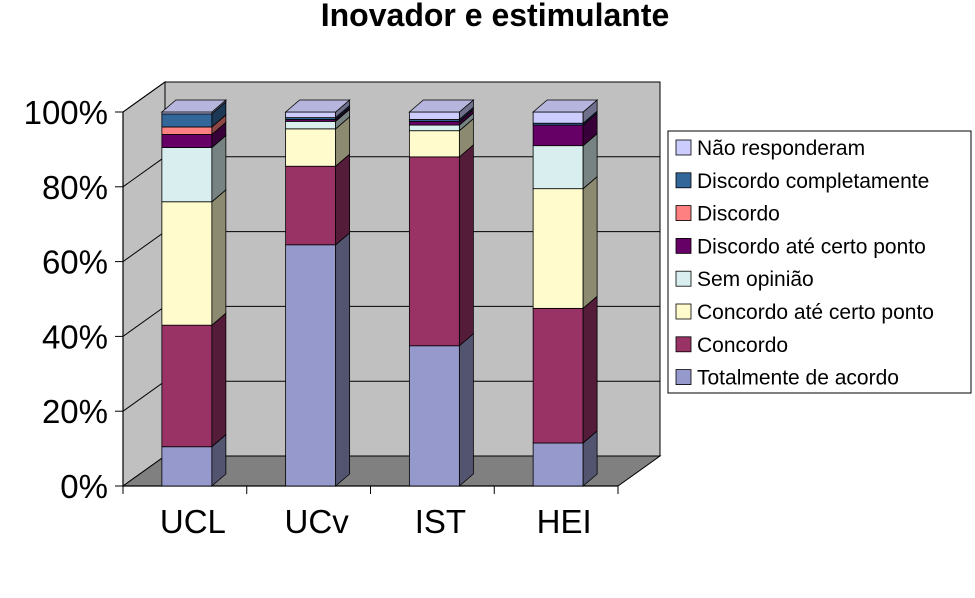 This screenshot has height=598, width=975. Describe the element at coordinates (564, 521) in the screenshot. I see `x-tick-label: HEI` at that location.